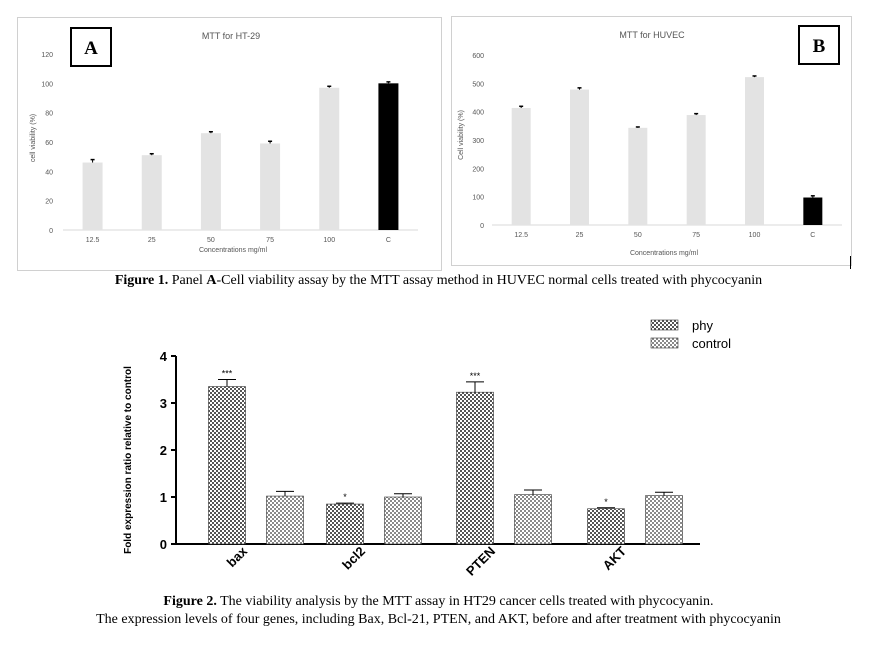 This screenshot has width=877, height=657. I want to click on x-tick-label: bcl2, so click(353, 558).